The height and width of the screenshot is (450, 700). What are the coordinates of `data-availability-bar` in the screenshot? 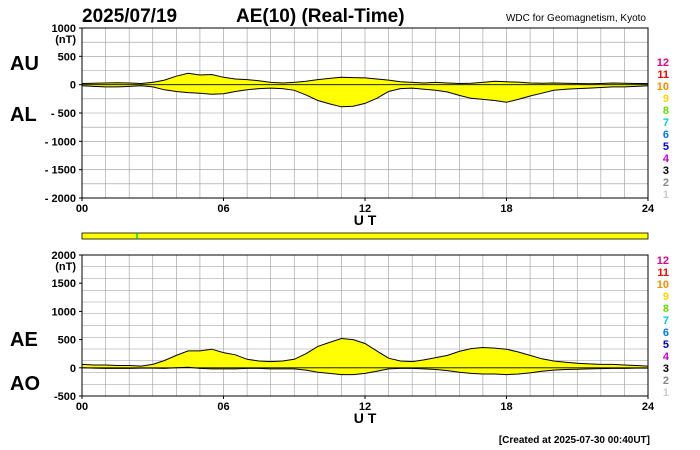 It's located at (365, 236).